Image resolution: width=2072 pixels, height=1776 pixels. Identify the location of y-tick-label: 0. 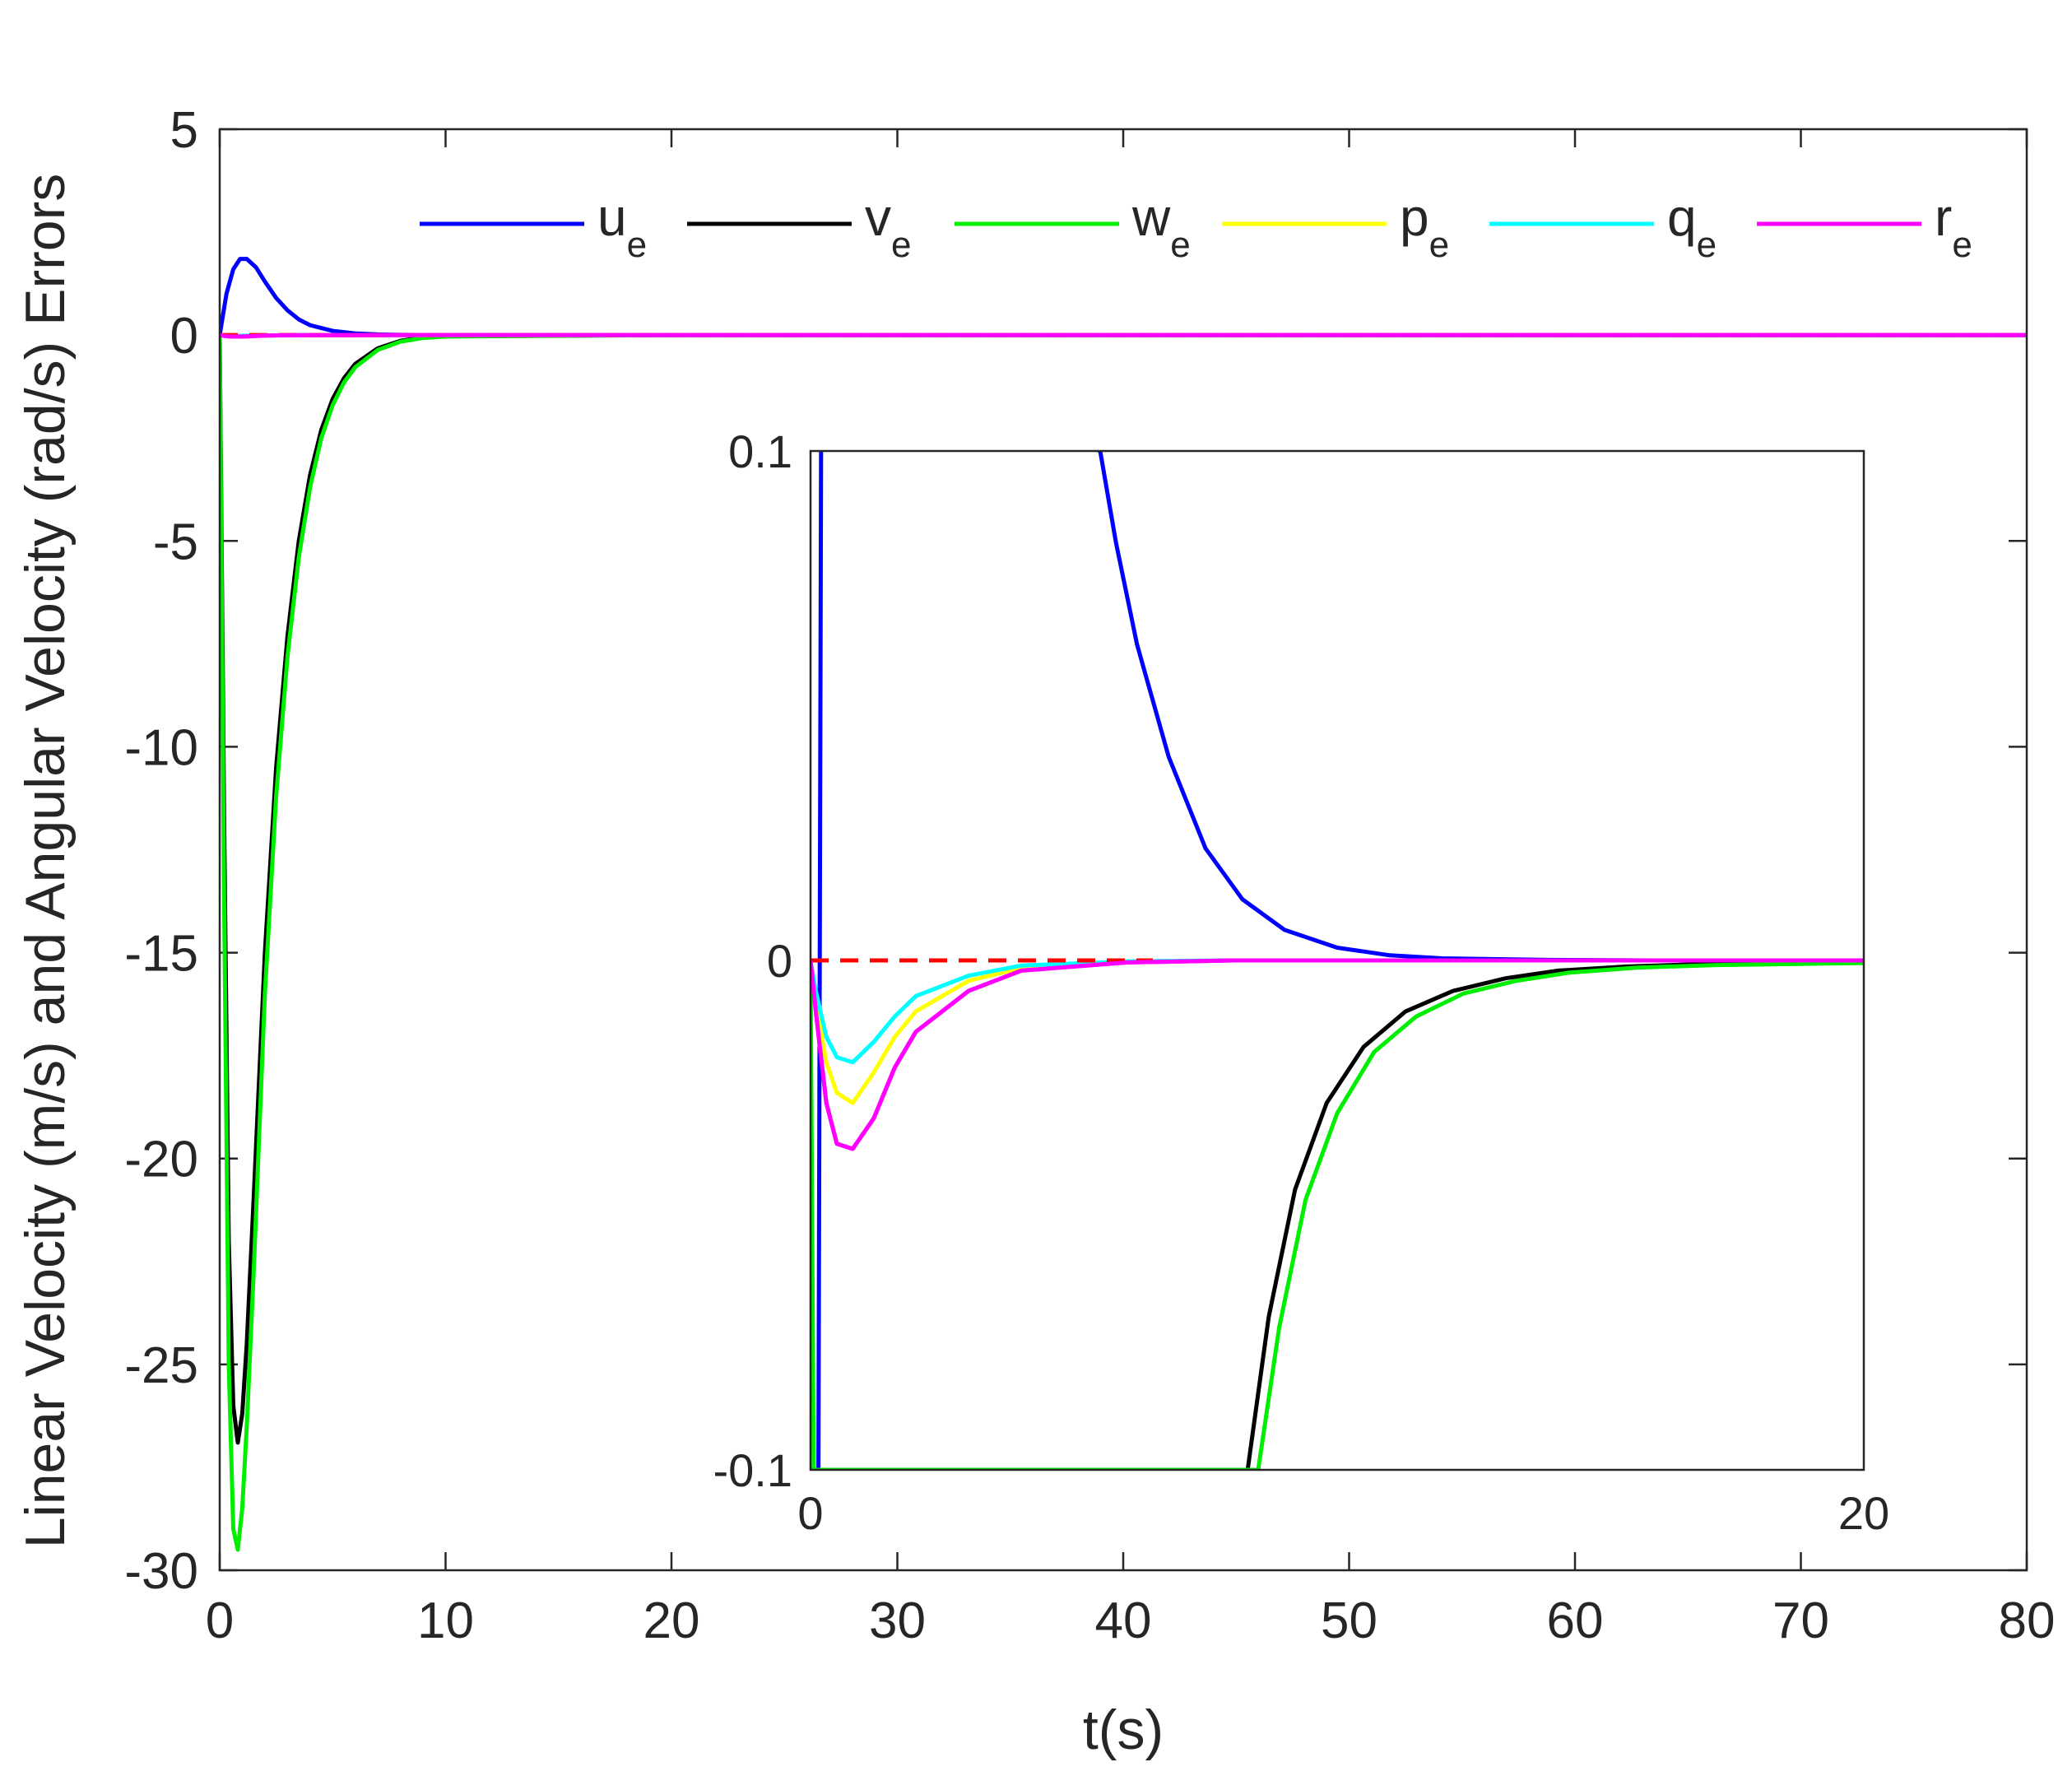
(184, 336).